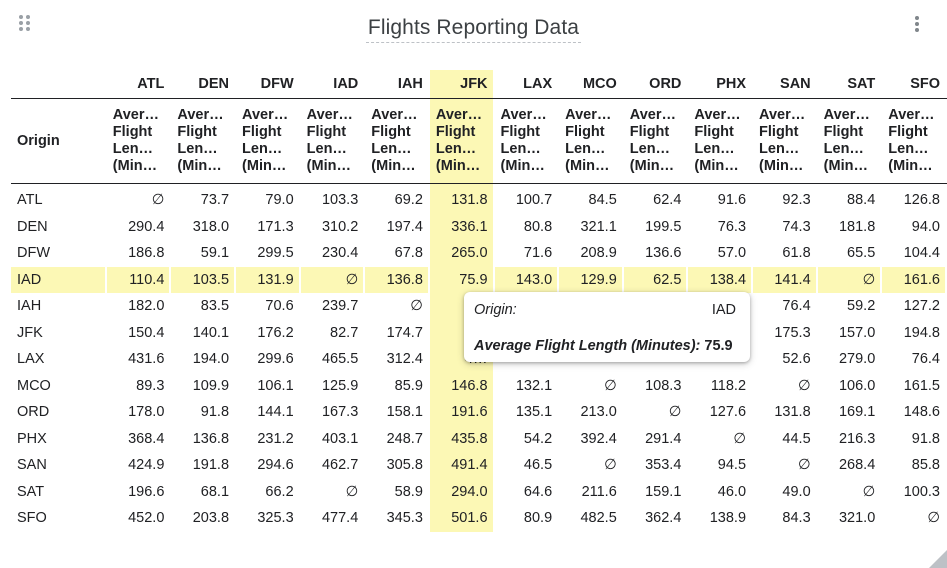 The image size is (947, 568). I want to click on table-cell: 186.8, so click(139, 253).